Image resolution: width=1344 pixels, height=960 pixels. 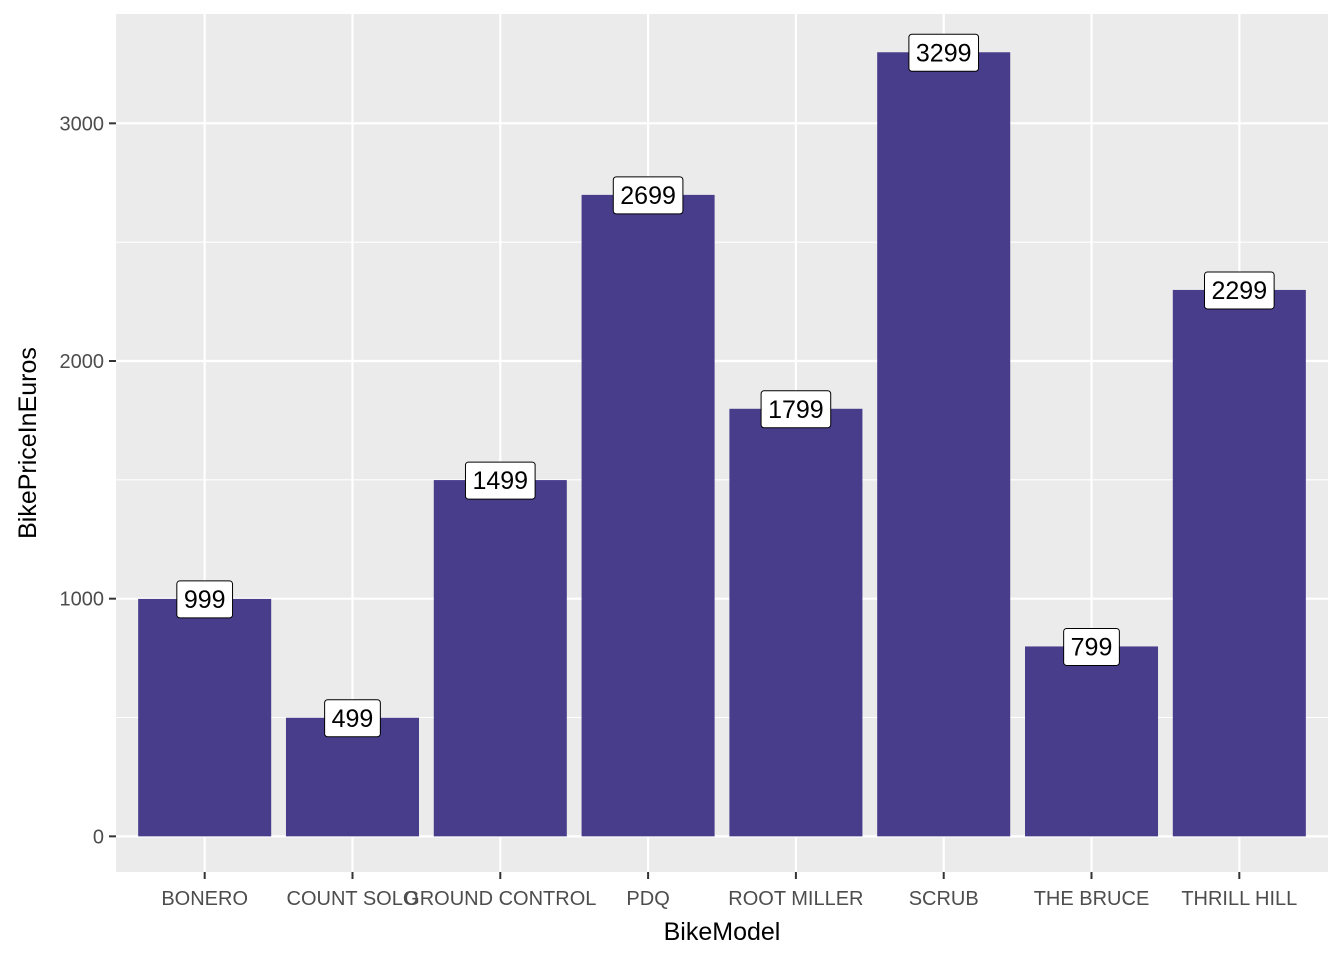 I want to click on data-label-text: 3299, so click(x=944, y=53).